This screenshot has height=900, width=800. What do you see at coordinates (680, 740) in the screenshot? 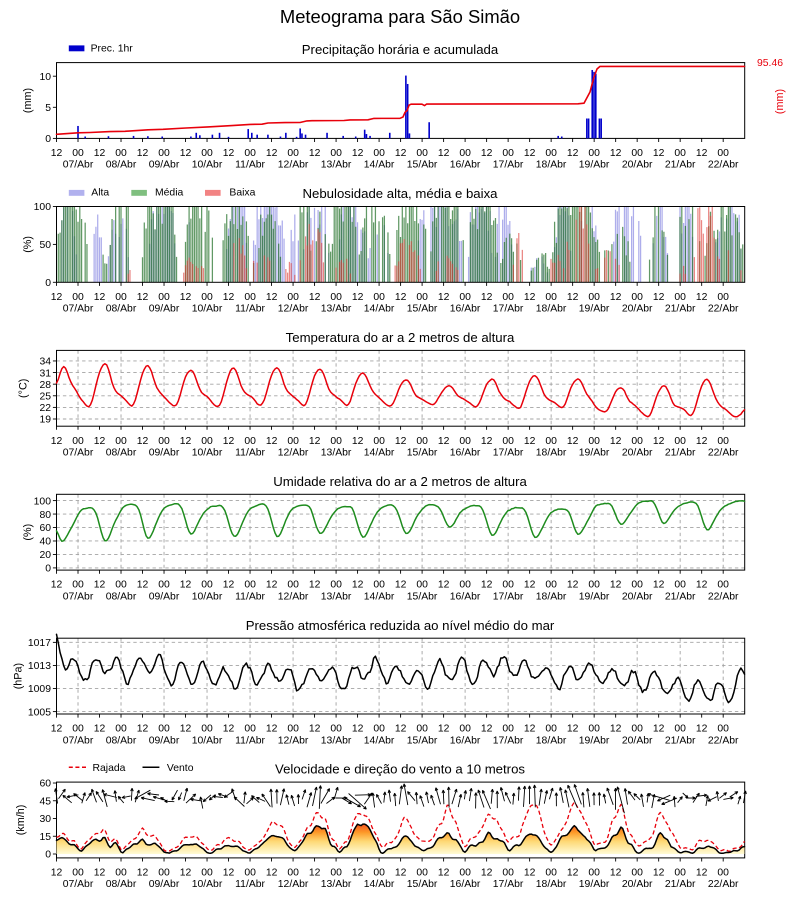
I see `svg-text: 21/Abr` at bounding box center [680, 740].